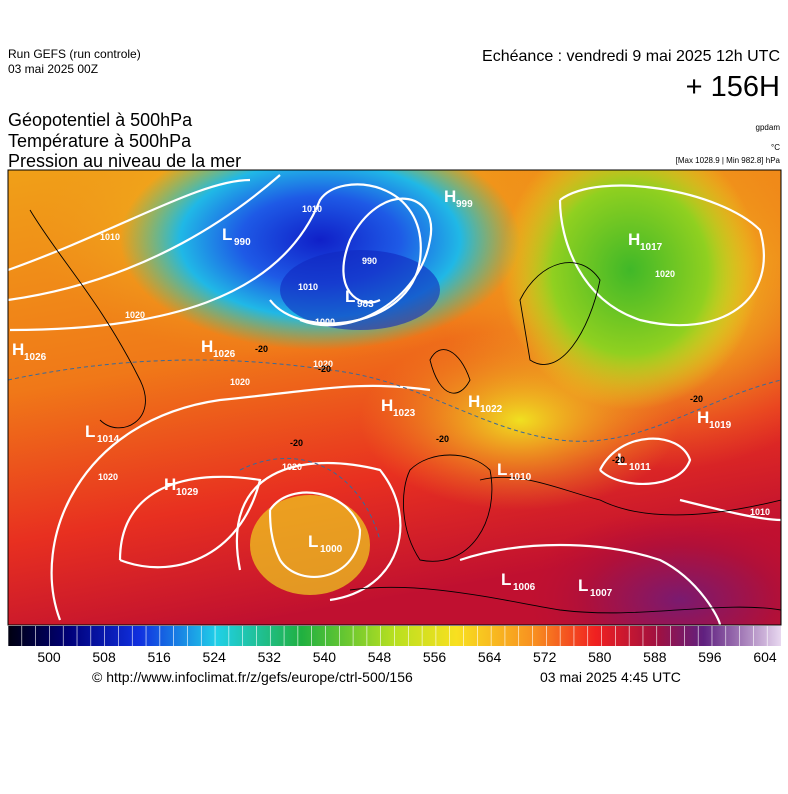 This screenshot has width=788, height=794. Describe the element at coordinates (365, 304) in the screenshot. I see `pressure-center-value: 983` at that location.